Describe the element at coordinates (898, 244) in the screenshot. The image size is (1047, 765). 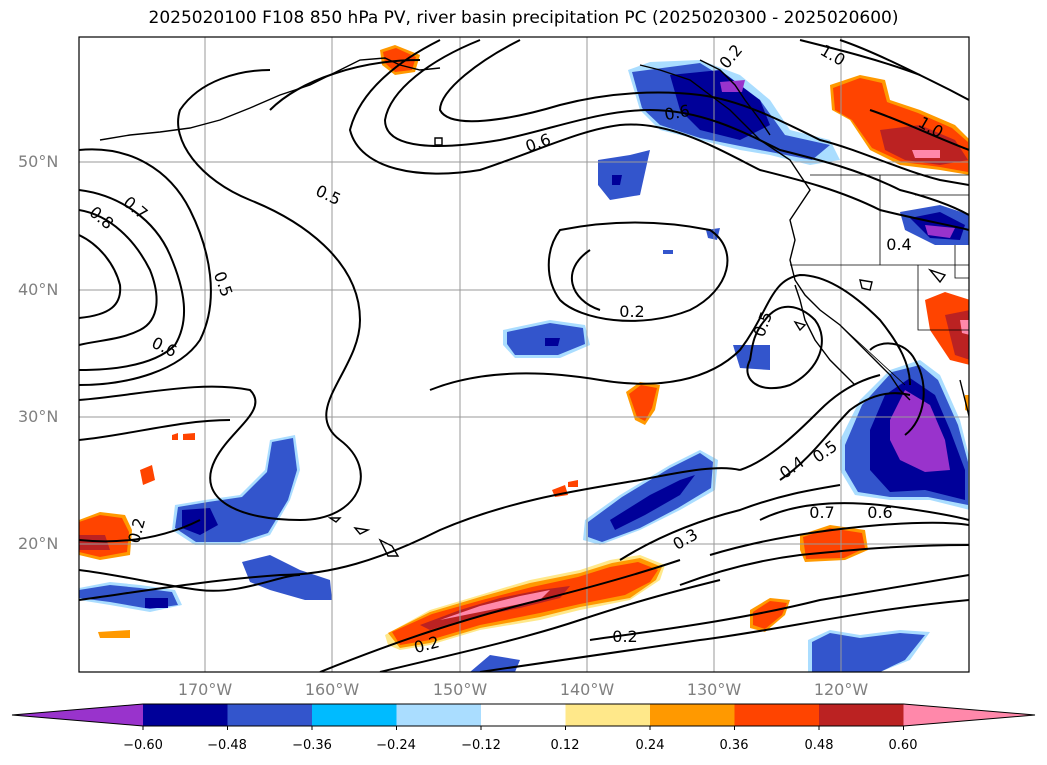
I see `contour-label: 0.4` at that location.